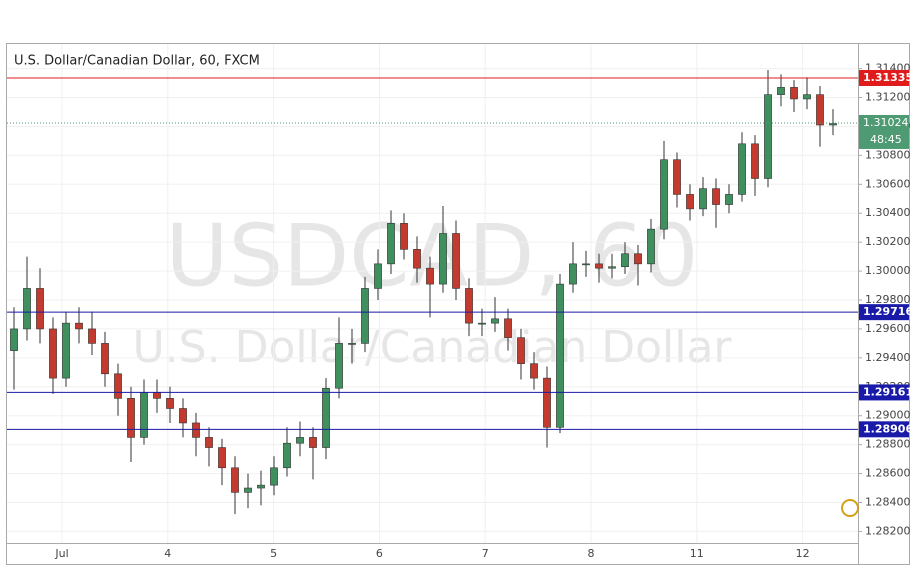  I want to click on x-tick-label: 5, so click(273, 553).